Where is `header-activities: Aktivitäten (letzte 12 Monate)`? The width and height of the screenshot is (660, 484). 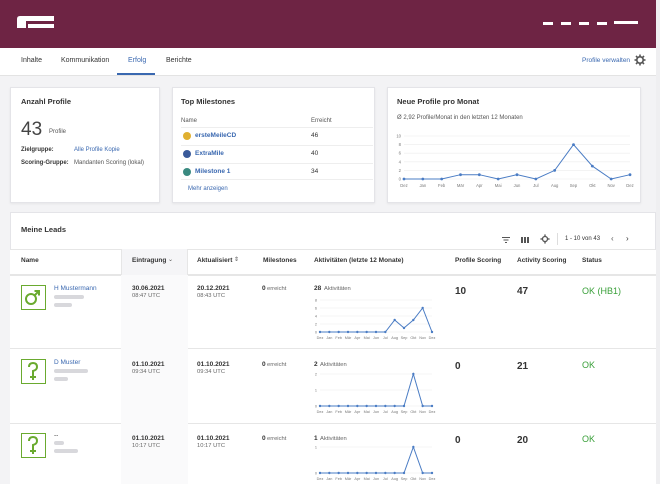
header-activities: Aktivitäten (letzte 12 Monate) is located at coordinates (359, 260).